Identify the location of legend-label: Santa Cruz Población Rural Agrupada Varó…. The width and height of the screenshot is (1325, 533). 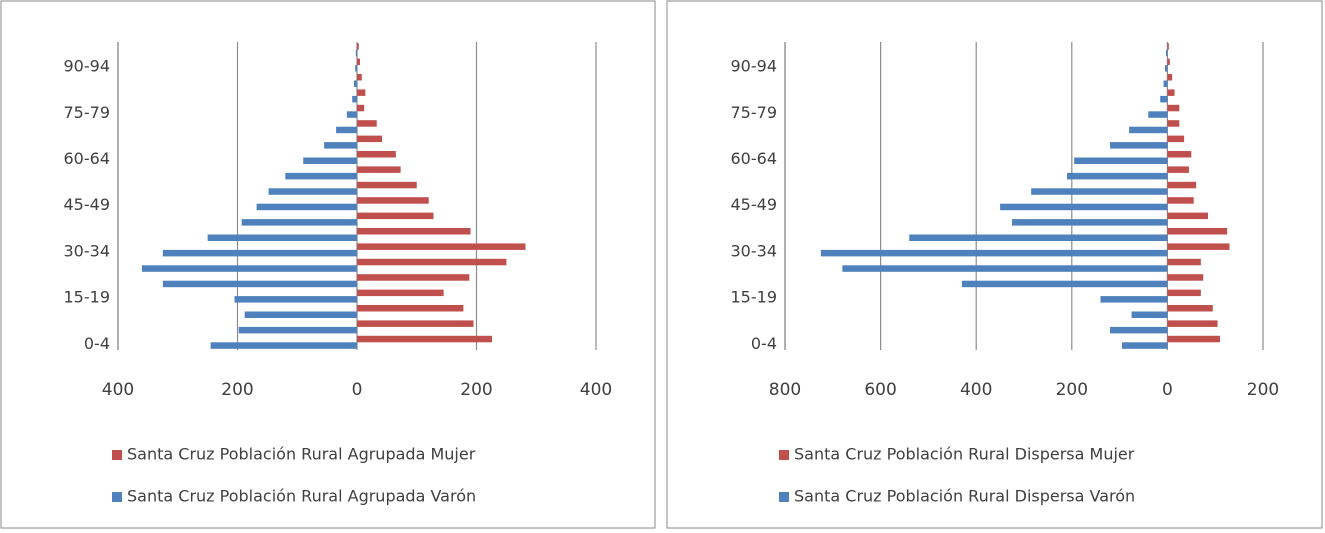
(301, 496).